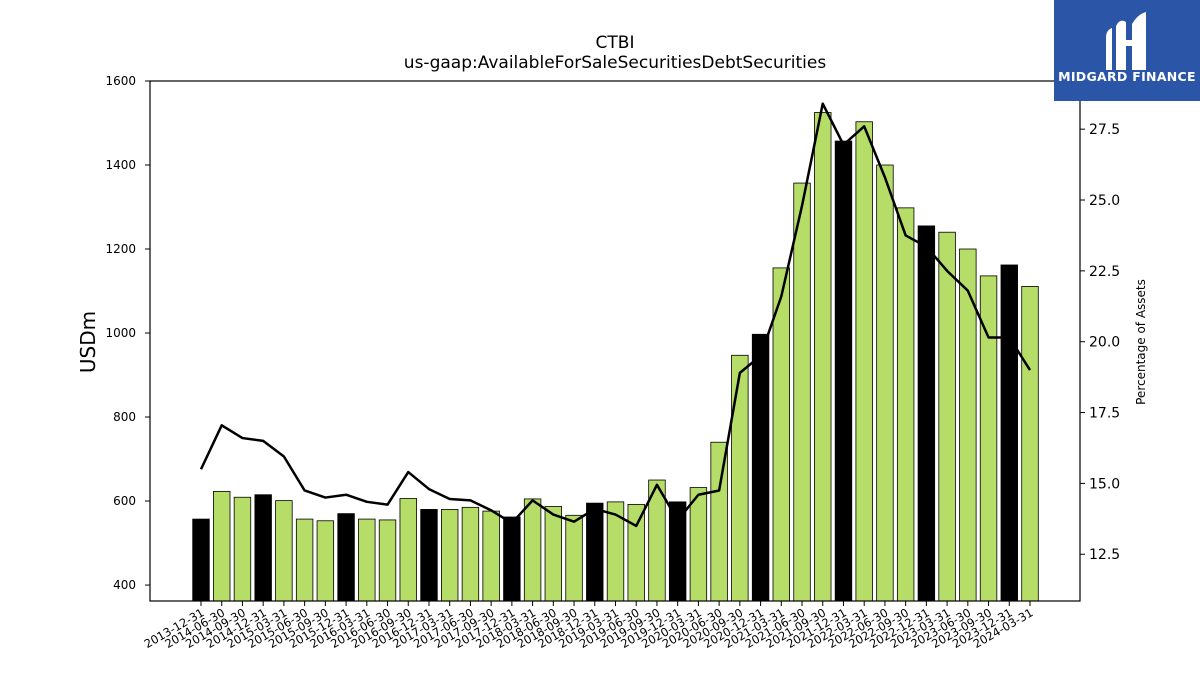 The image size is (1200, 675). I want to click on y2-tick-label: 25.0, so click(1104, 201).